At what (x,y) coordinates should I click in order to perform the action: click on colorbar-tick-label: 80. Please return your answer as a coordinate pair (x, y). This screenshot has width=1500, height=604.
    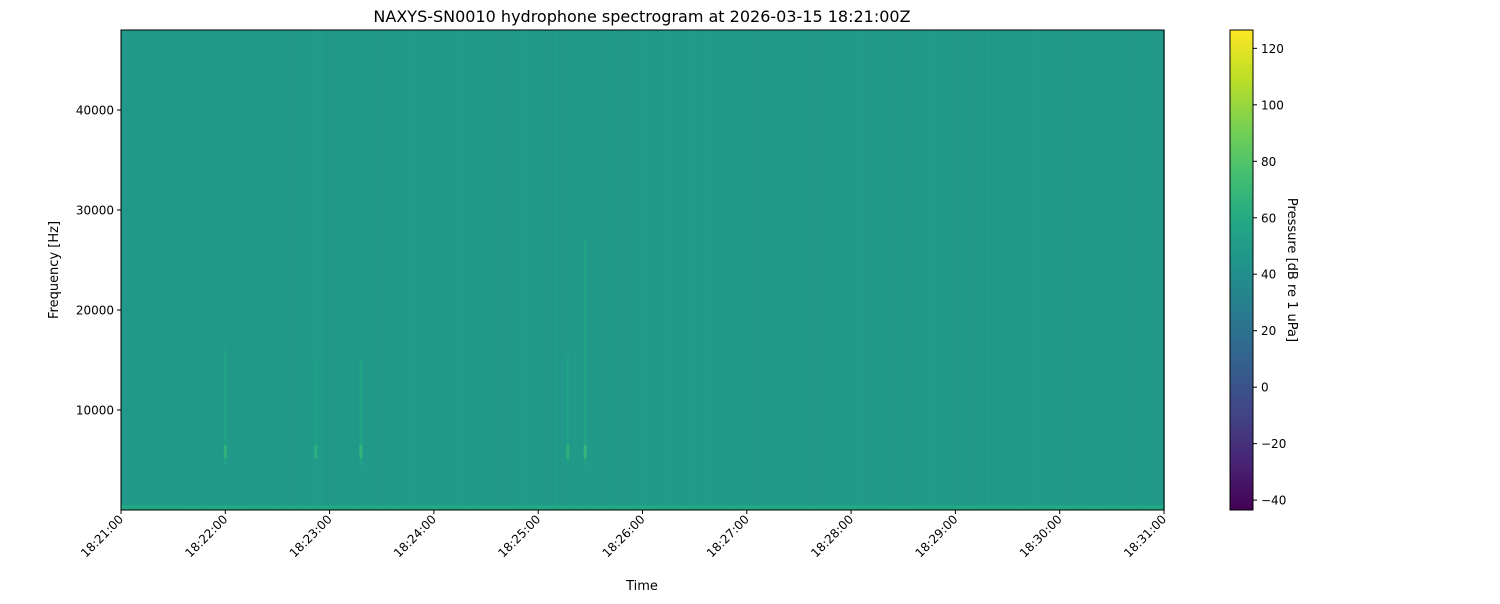
    Looking at the image, I should click on (1268, 162).